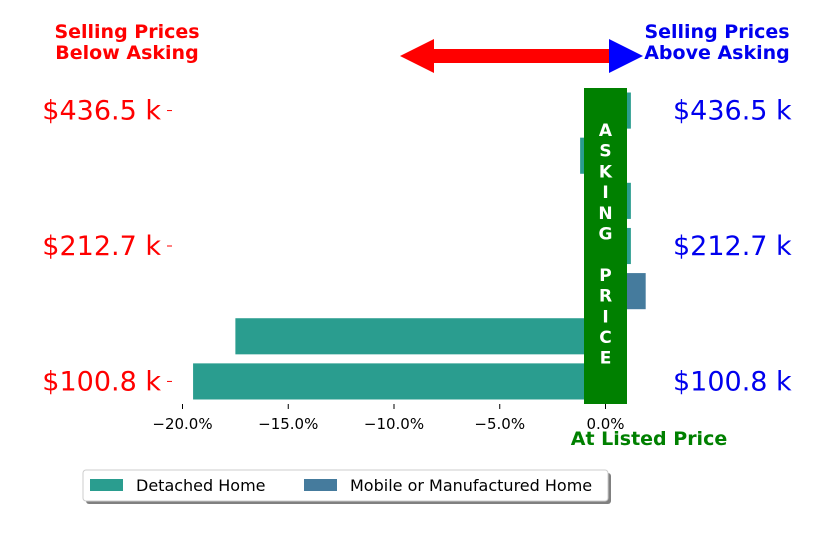 Image resolution: width=834 pixels, height=541 pixels. Describe the element at coordinates (101, 381) in the screenshot. I see `y-tick-label-left-0: $100.8 k` at that location.